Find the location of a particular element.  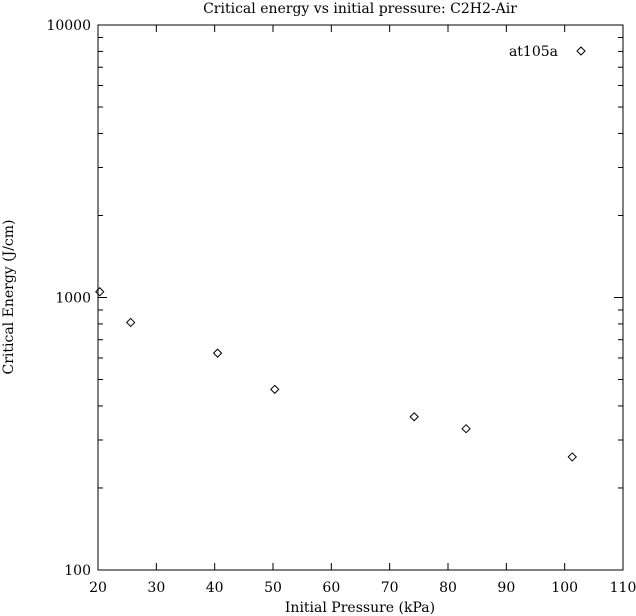

x-tick-label: 100 is located at coordinates (564, 588).